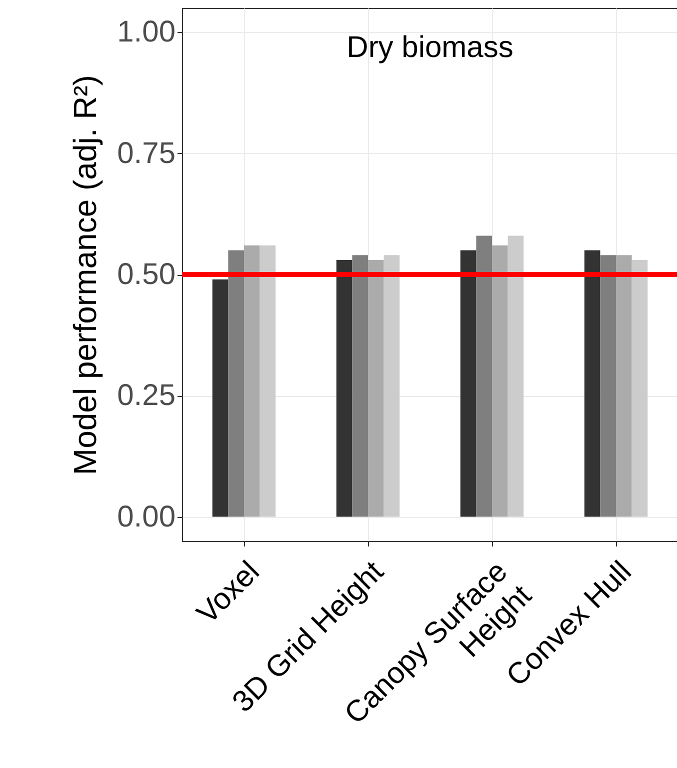  I want to click on y-tick-label: 0.50, so click(146, 274).